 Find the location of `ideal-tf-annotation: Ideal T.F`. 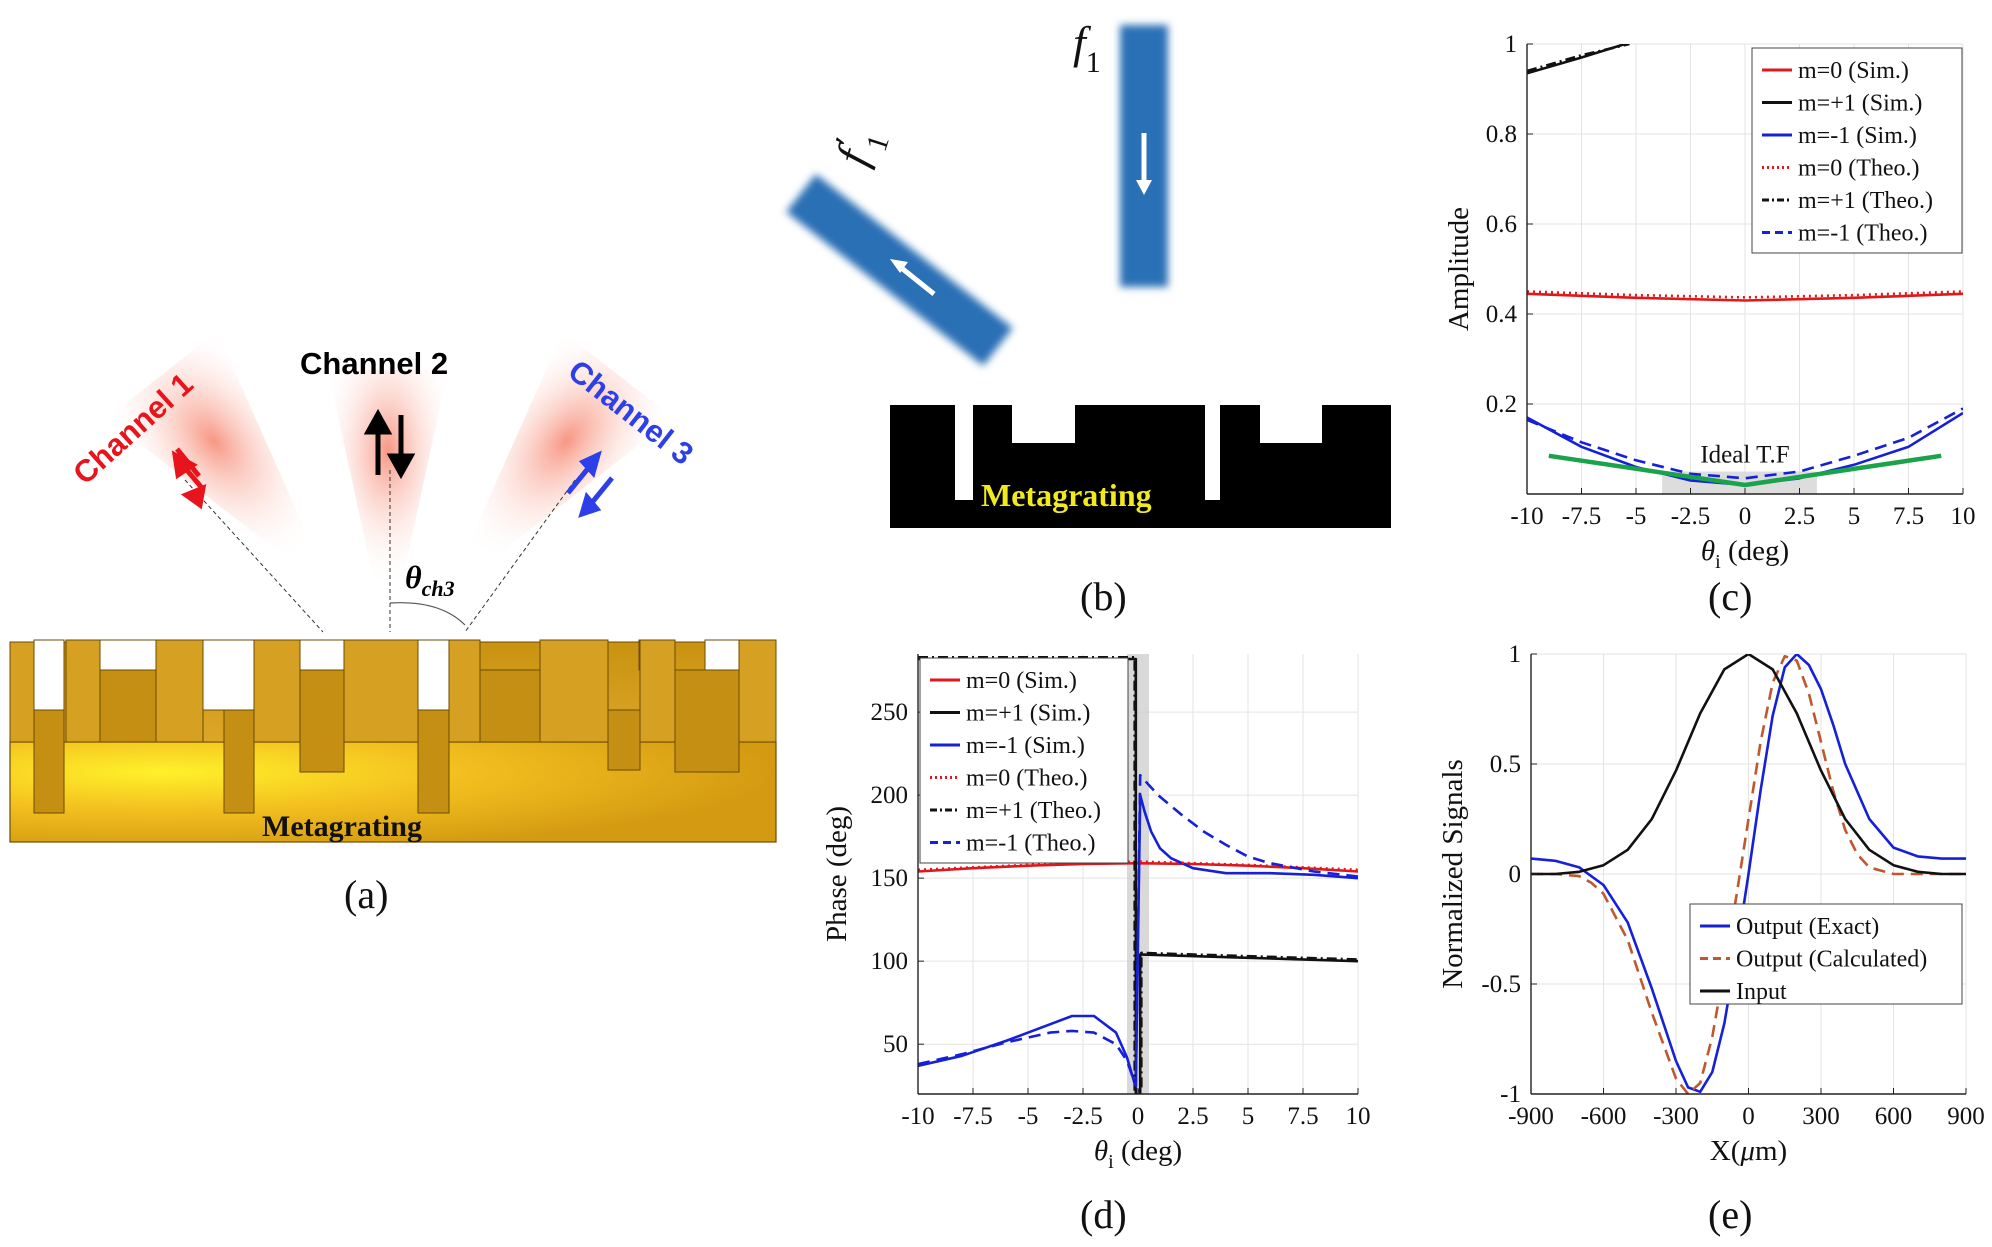

ideal-tf-annotation: Ideal T.F is located at coordinates (1744, 455).